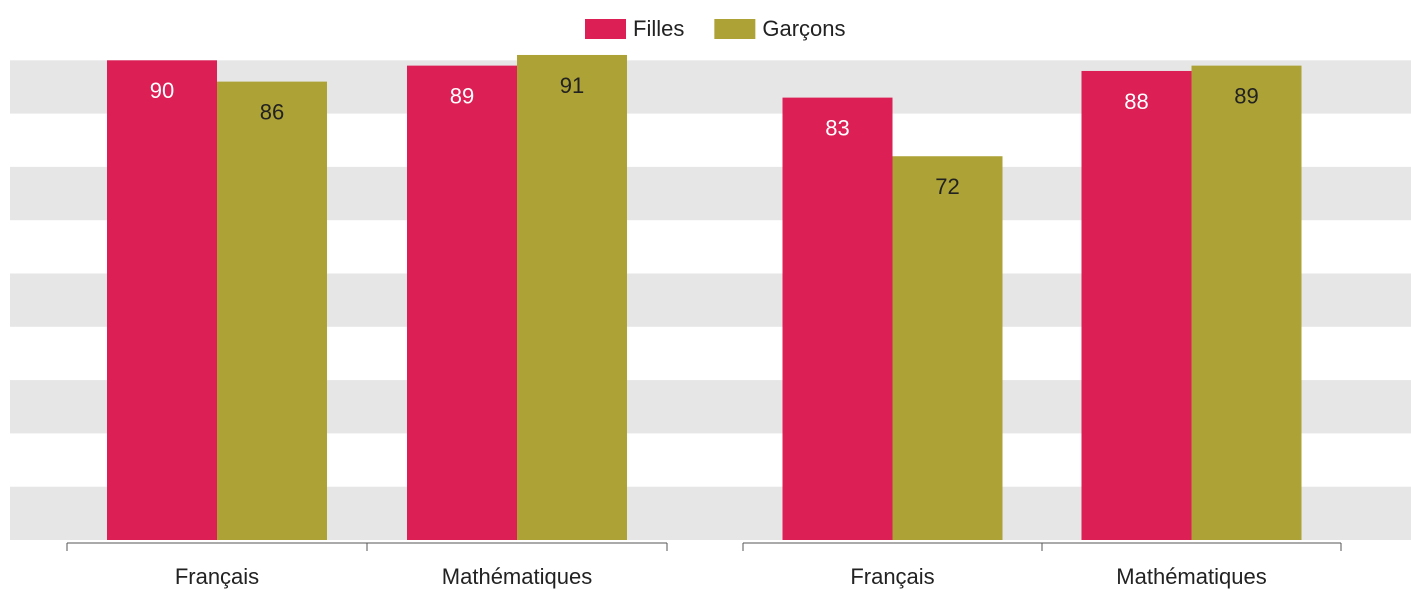 The image size is (1411, 590). What do you see at coordinates (572, 85) in the screenshot?
I see `data-label: 91` at bounding box center [572, 85].